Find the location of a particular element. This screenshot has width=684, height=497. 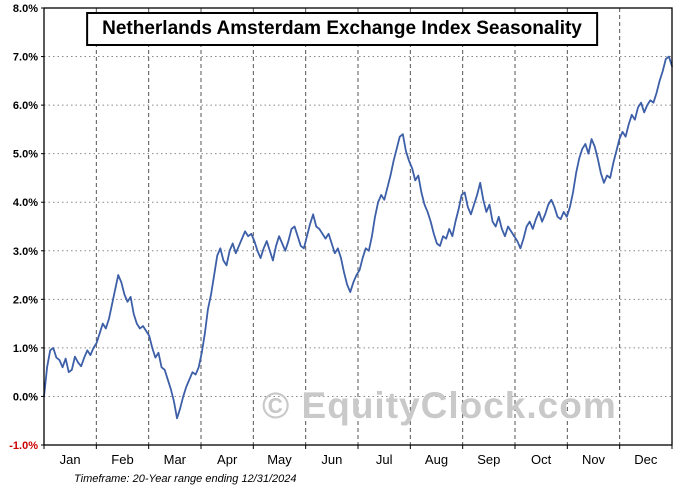

y-tick-label: 1.0% is located at coordinates (25, 349).